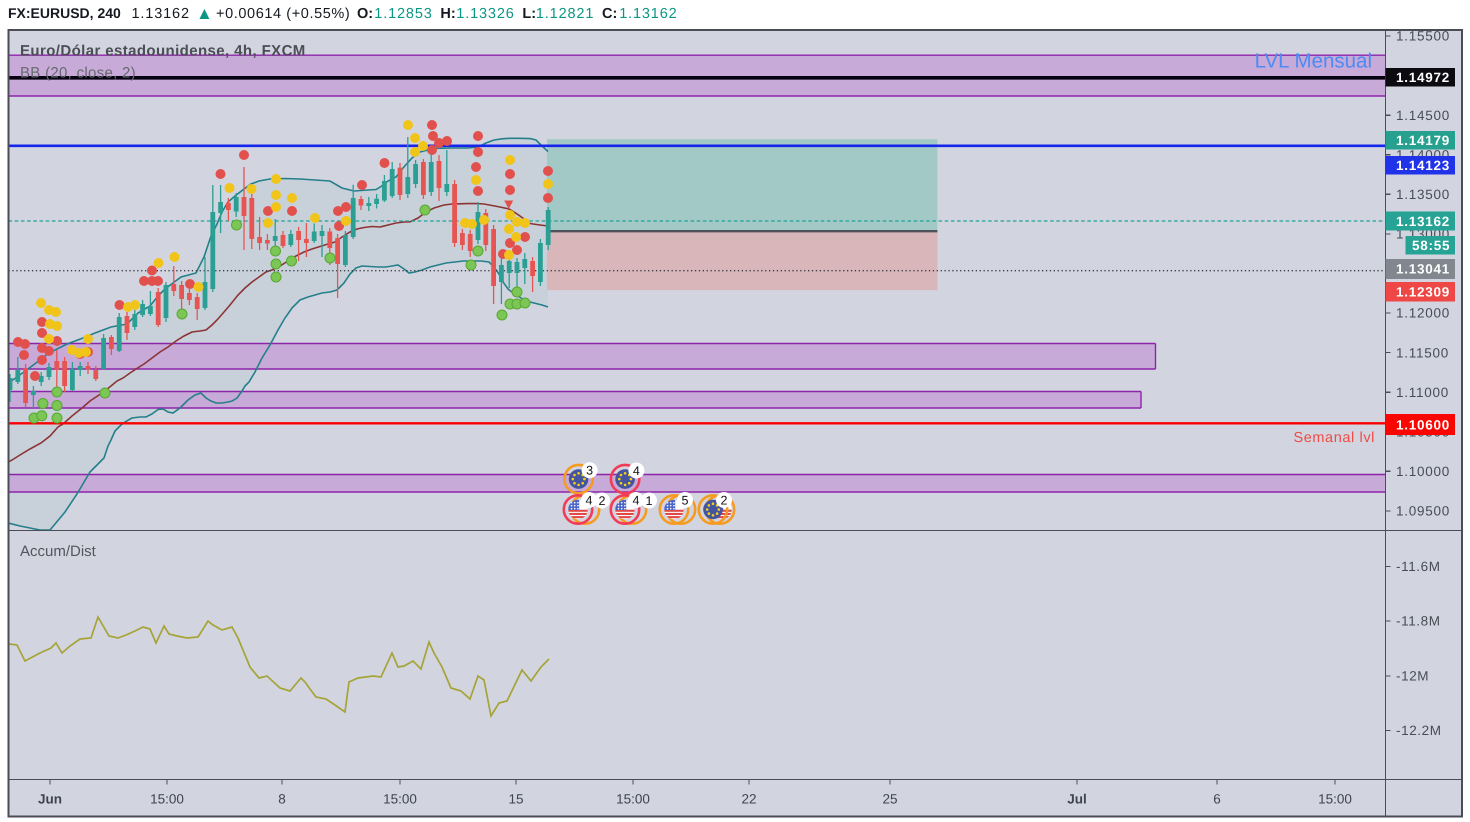  Describe the element at coordinates (403, 14) in the screenshot. I see `svg-text: 1.12853` at that location.